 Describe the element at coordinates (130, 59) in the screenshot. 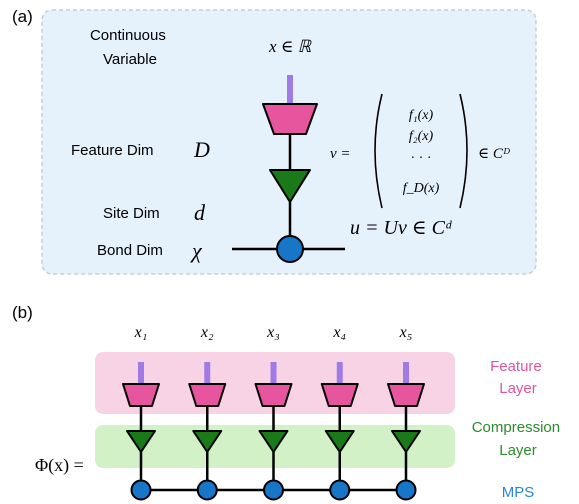

I see `continuous-variable-line2: Variable` at that location.